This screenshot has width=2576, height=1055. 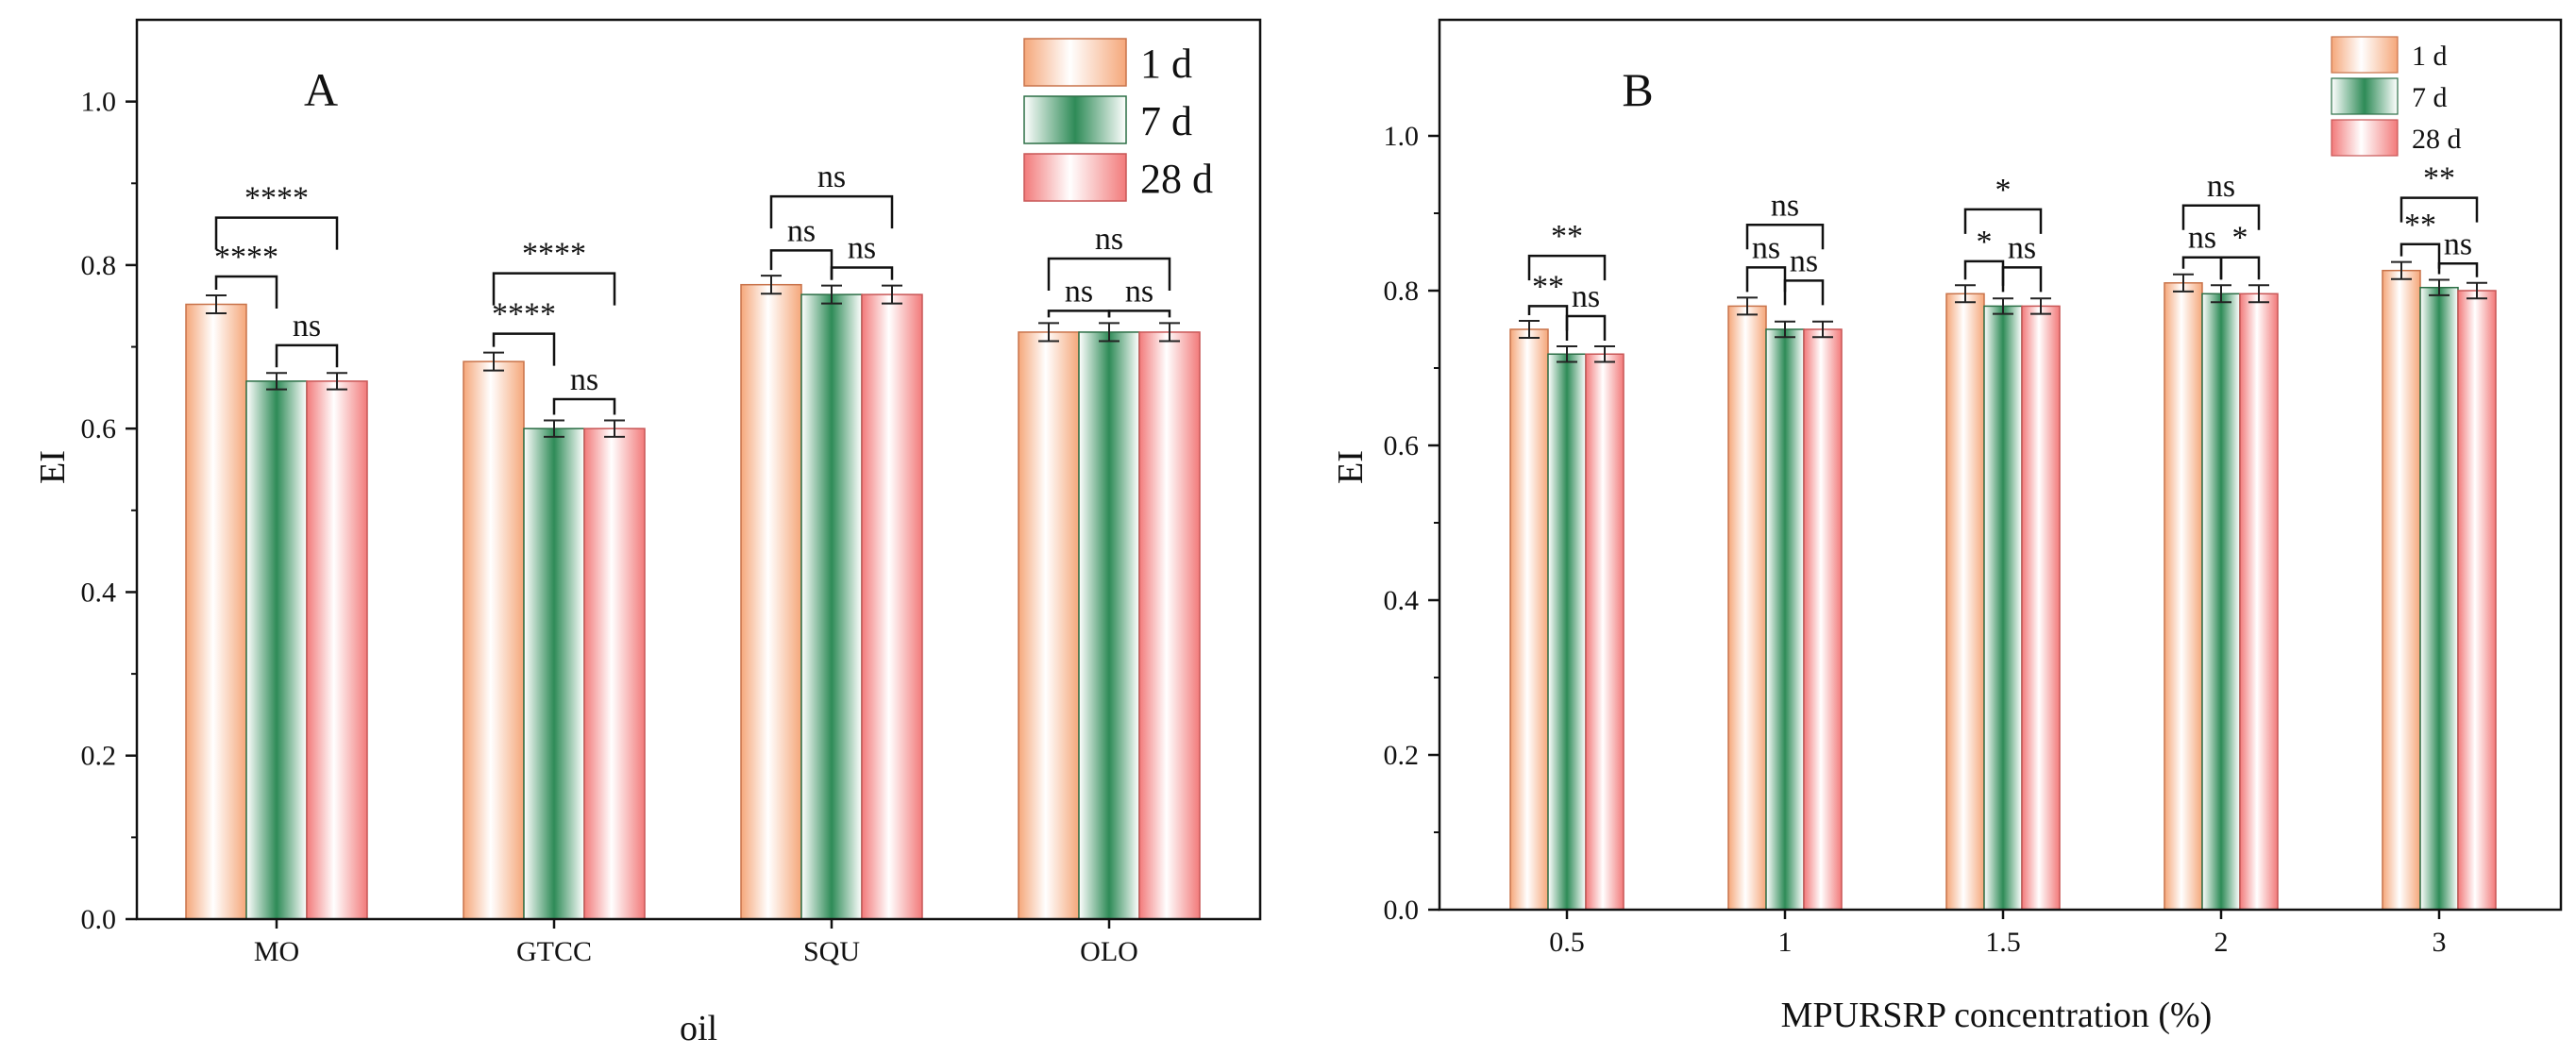 I want to click on x-tick-label: 0.5, so click(x=1567, y=943).